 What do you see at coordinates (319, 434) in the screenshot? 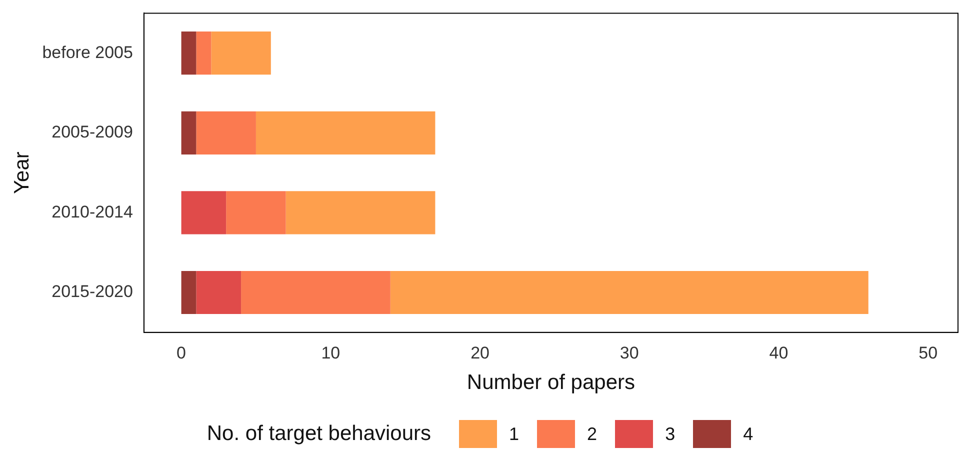
I see `legend-title: No. of target behaviours` at bounding box center [319, 434].